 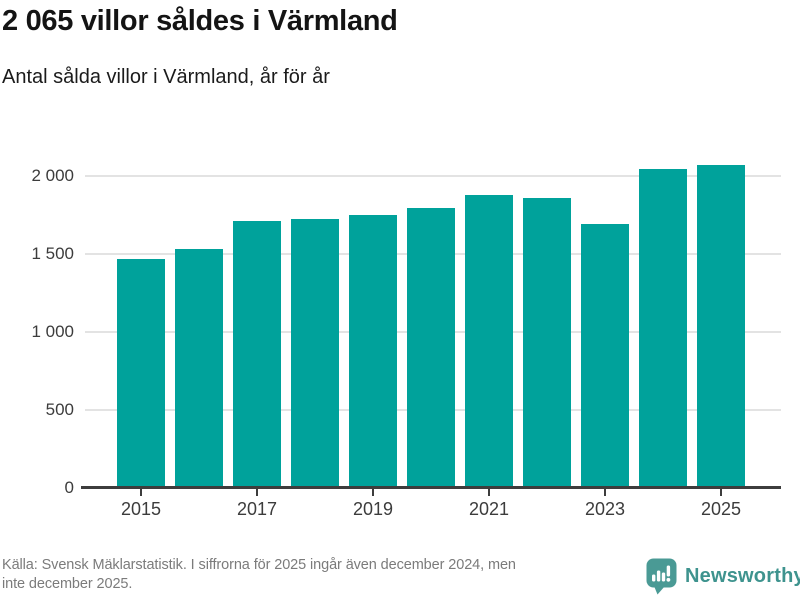 What do you see at coordinates (605, 509) in the screenshot?
I see `x-axis-label-2023: 2023` at bounding box center [605, 509].